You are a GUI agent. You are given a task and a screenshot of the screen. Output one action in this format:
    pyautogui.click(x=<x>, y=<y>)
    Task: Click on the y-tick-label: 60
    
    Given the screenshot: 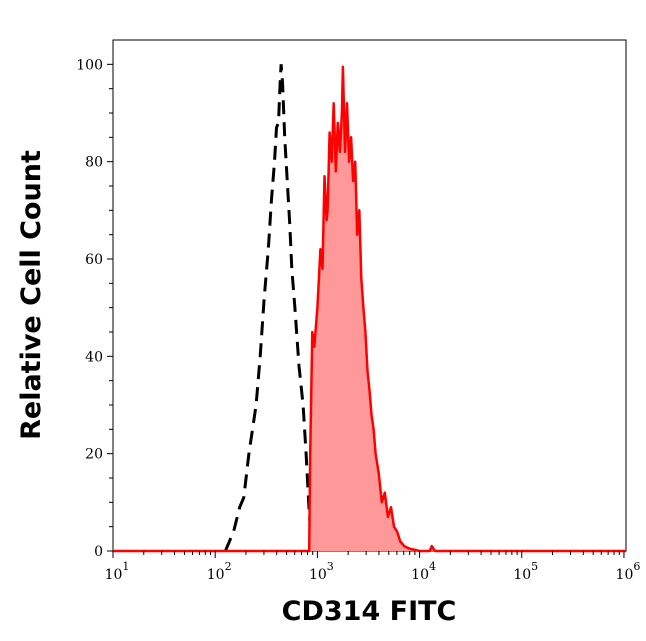 What is the action you would take?
    pyautogui.click(x=94, y=260)
    